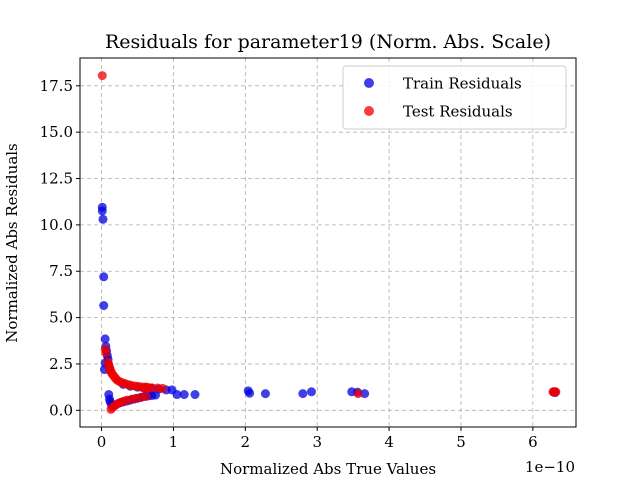  Describe the element at coordinates (61, 364) in the screenshot. I see `y-tick-label: 2.5` at that location.